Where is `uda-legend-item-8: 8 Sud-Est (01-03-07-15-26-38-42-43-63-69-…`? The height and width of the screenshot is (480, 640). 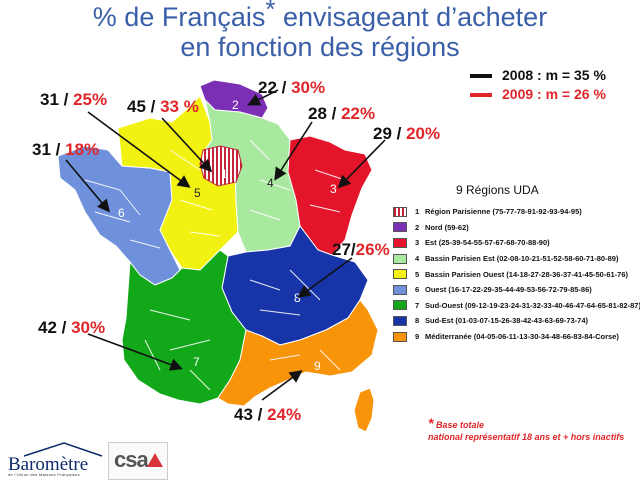
uda-legend-item-8: 8 Sud-Est (01-03-07-15-26-38-42-43-63-69-… is located at coordinates (515, 321).